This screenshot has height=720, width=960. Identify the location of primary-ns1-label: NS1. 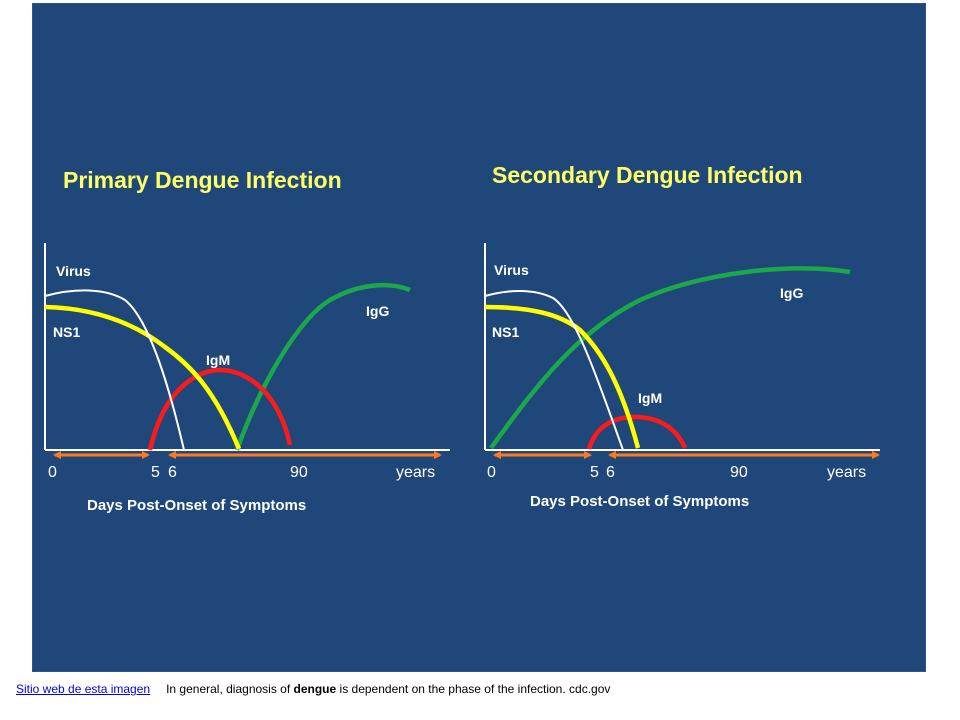
(66, 332).